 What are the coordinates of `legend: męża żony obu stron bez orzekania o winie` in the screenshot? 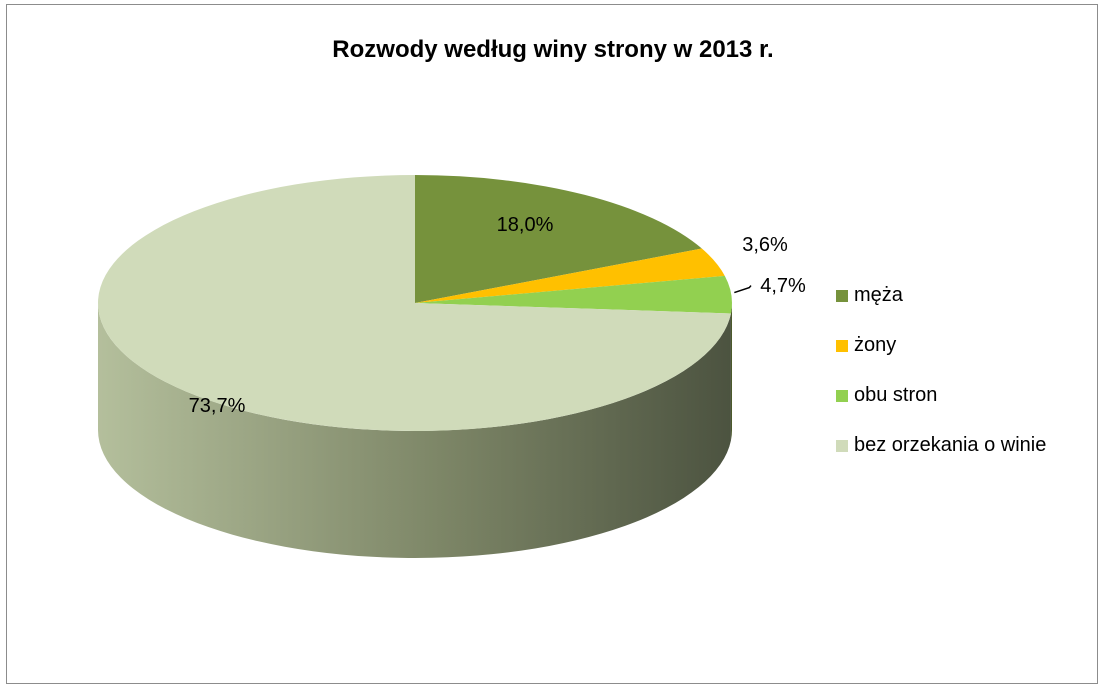 It's located at (968, 383).